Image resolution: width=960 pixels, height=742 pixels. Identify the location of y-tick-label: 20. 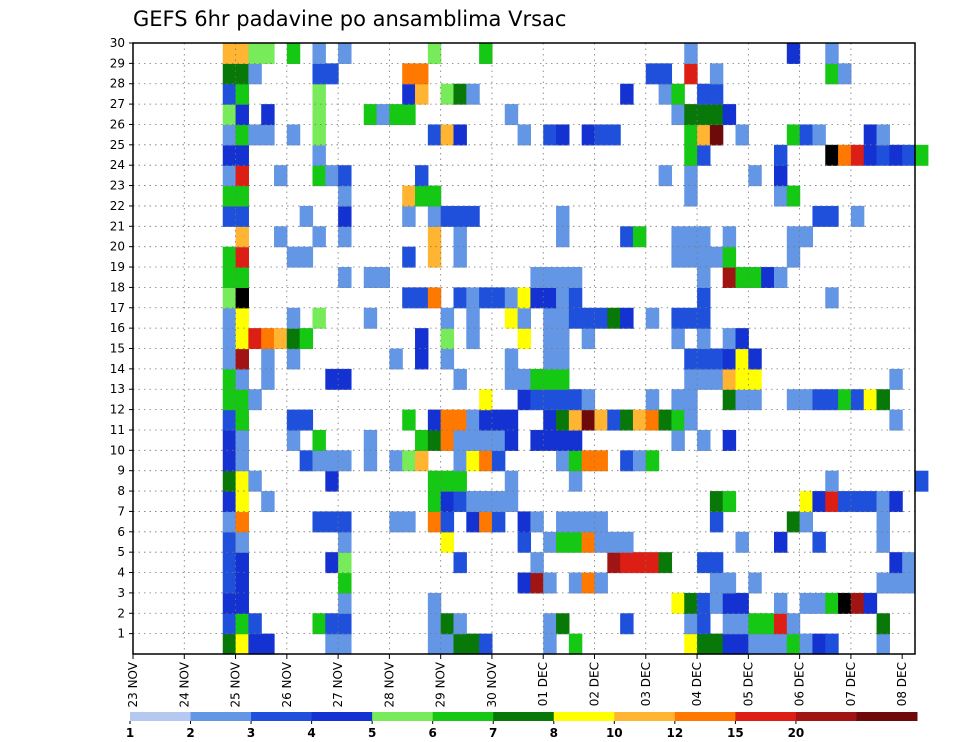
(117, 247).